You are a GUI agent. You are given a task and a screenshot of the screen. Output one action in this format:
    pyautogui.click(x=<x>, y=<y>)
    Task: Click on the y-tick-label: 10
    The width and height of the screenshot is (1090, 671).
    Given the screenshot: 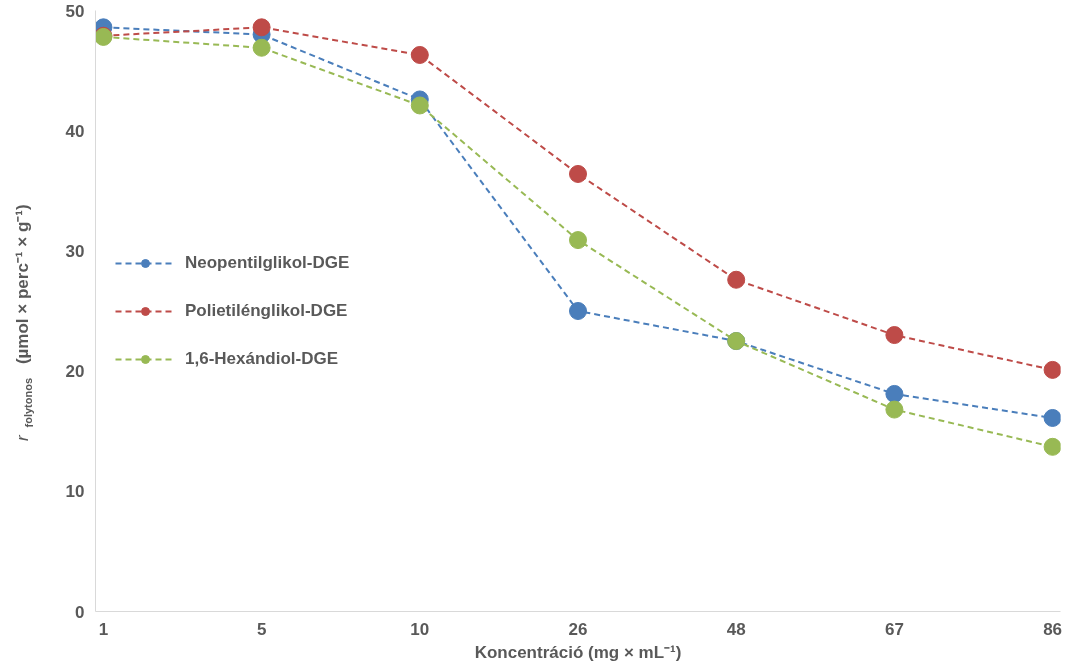 What is the action you would take?
    pyautogui.click(x=75, y=492)
    